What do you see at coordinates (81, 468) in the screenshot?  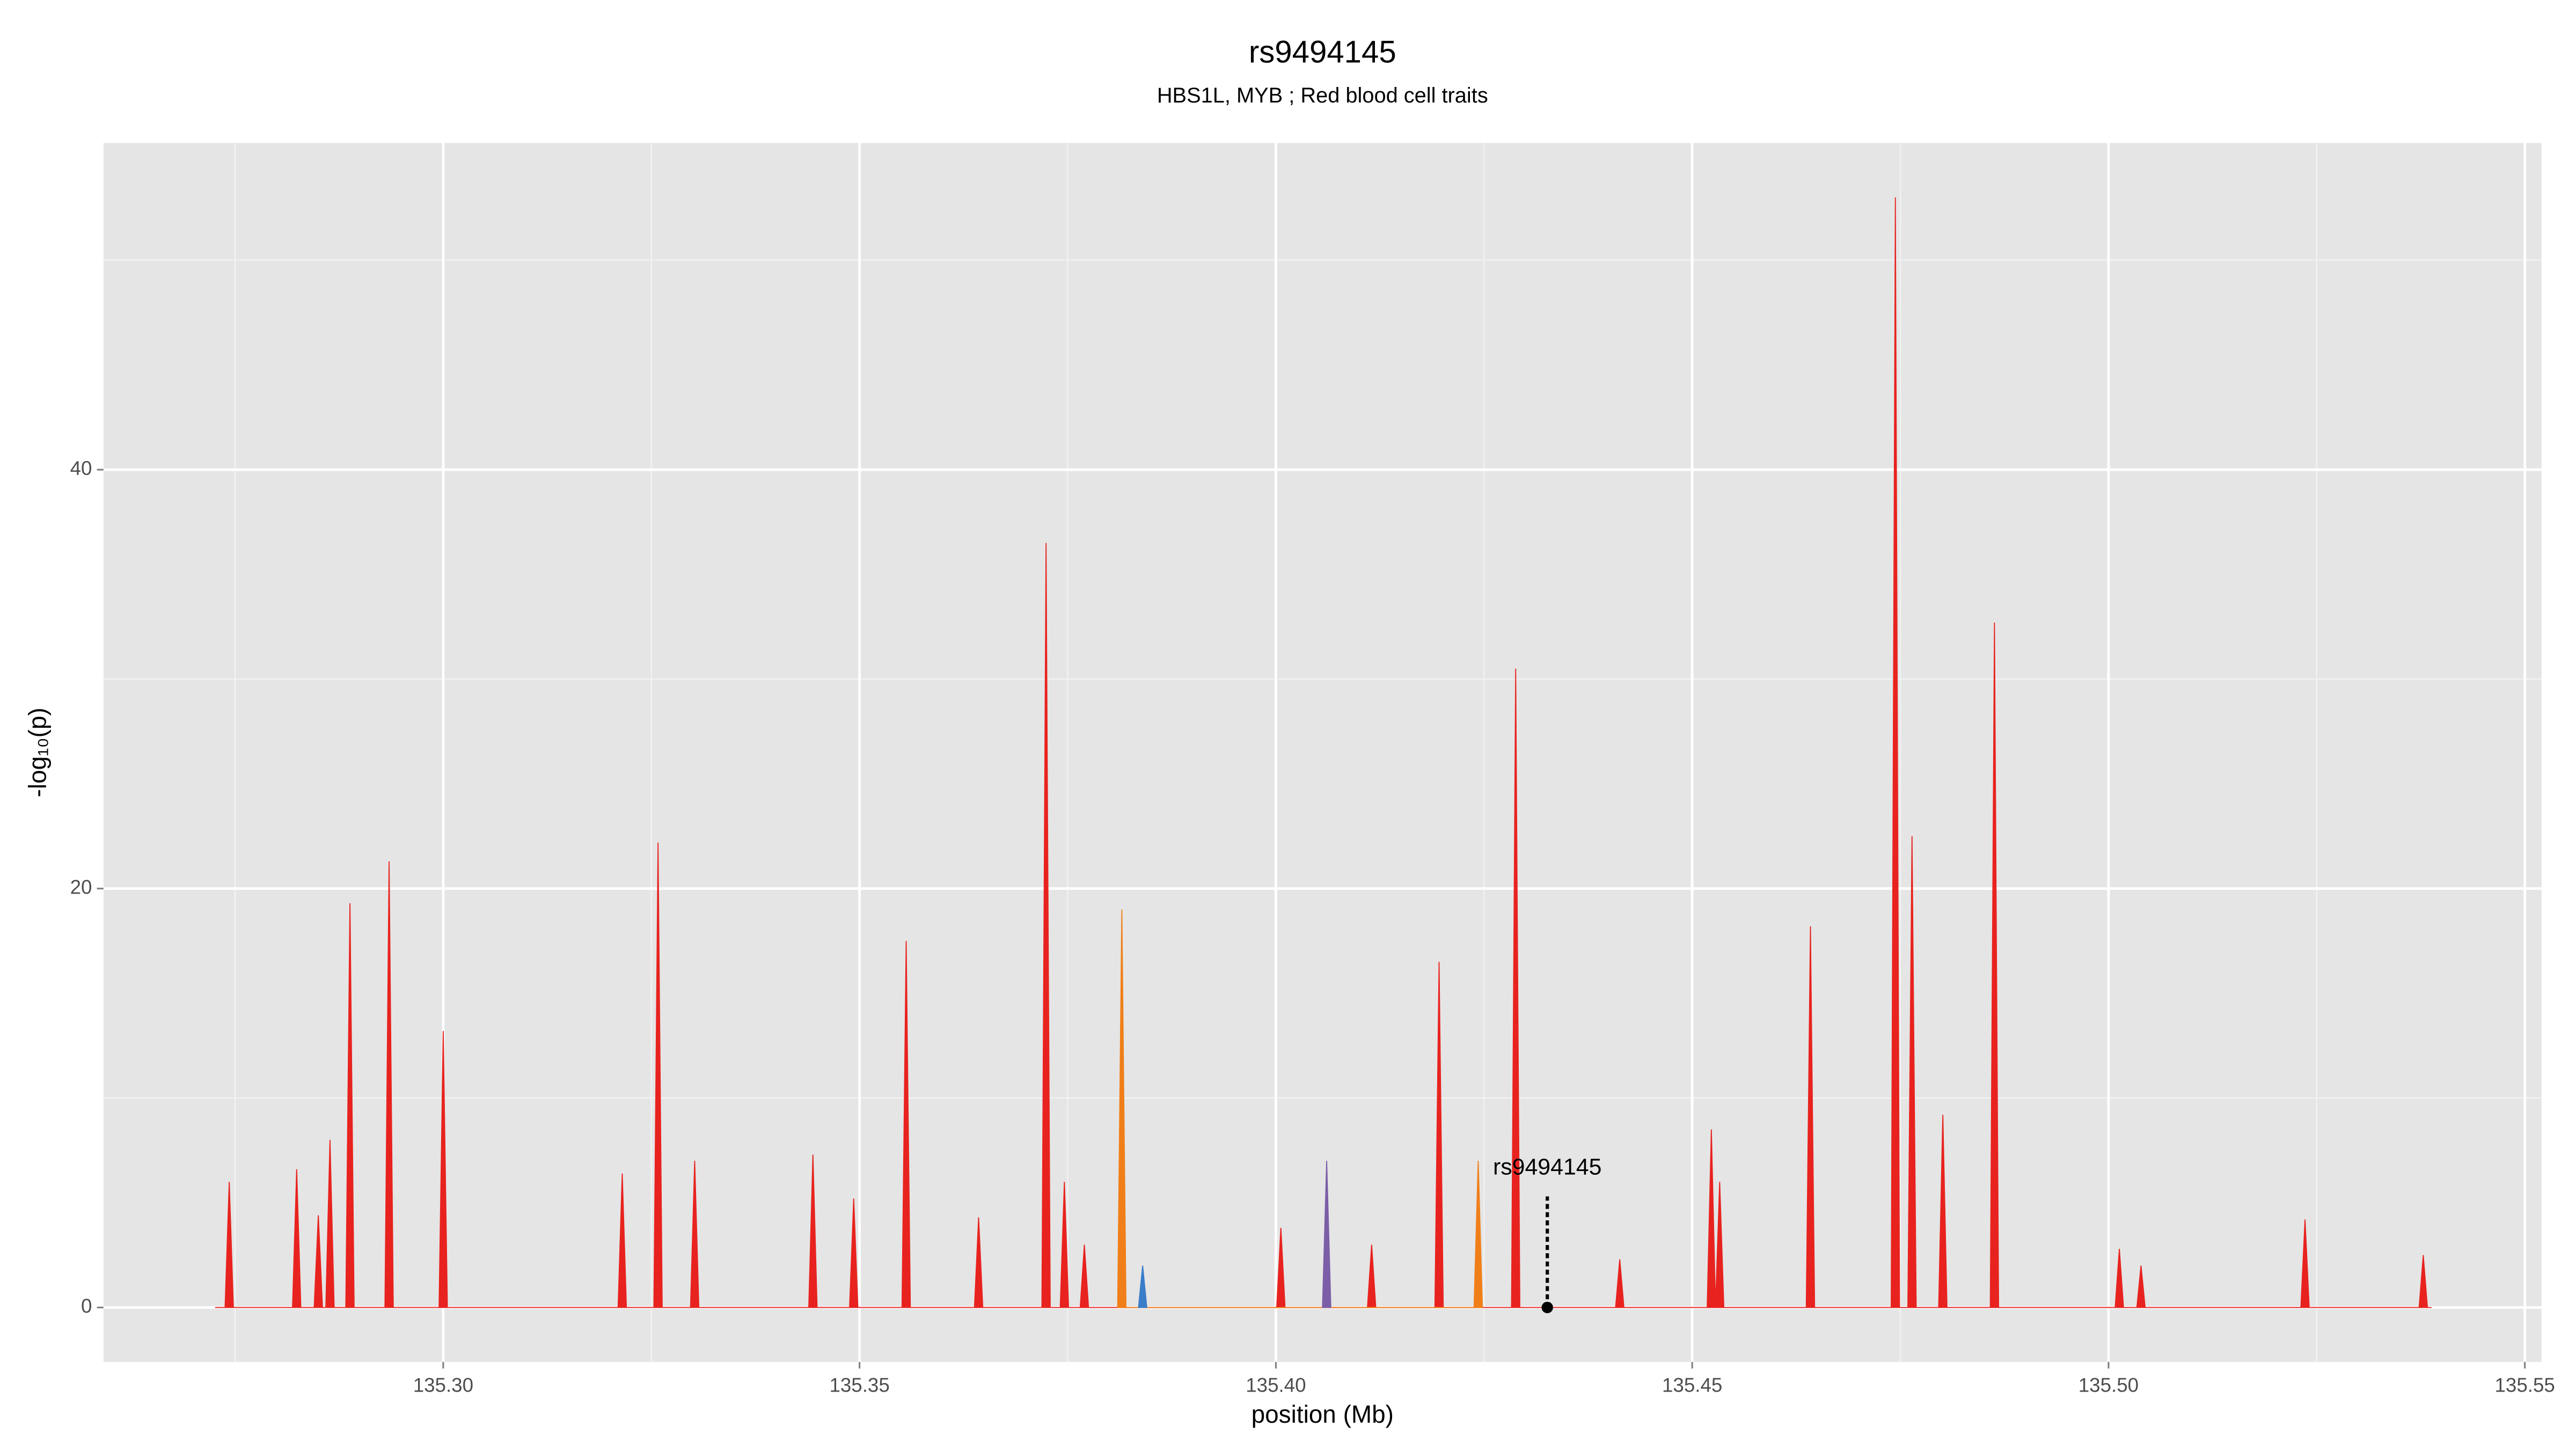 I see `y-tick-label: 40` at bounding box center [81, 468].